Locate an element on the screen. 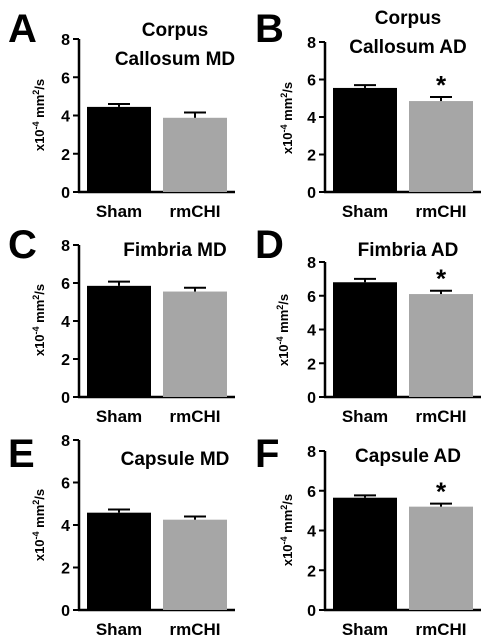 Image resolution: width=493 pixels, height=644 pixels. chart-title: Capsule AD is located at coordinates (408, 456).